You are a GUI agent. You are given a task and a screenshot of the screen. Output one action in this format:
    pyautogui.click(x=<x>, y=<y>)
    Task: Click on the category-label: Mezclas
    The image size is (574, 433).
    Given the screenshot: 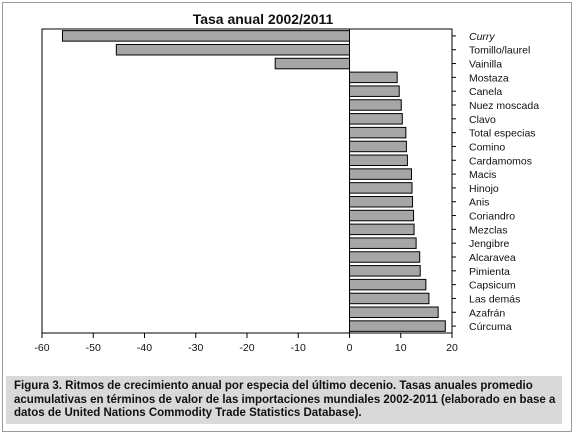 What is the action you would take?
    pyautogui.click(x=488, y=230)
    